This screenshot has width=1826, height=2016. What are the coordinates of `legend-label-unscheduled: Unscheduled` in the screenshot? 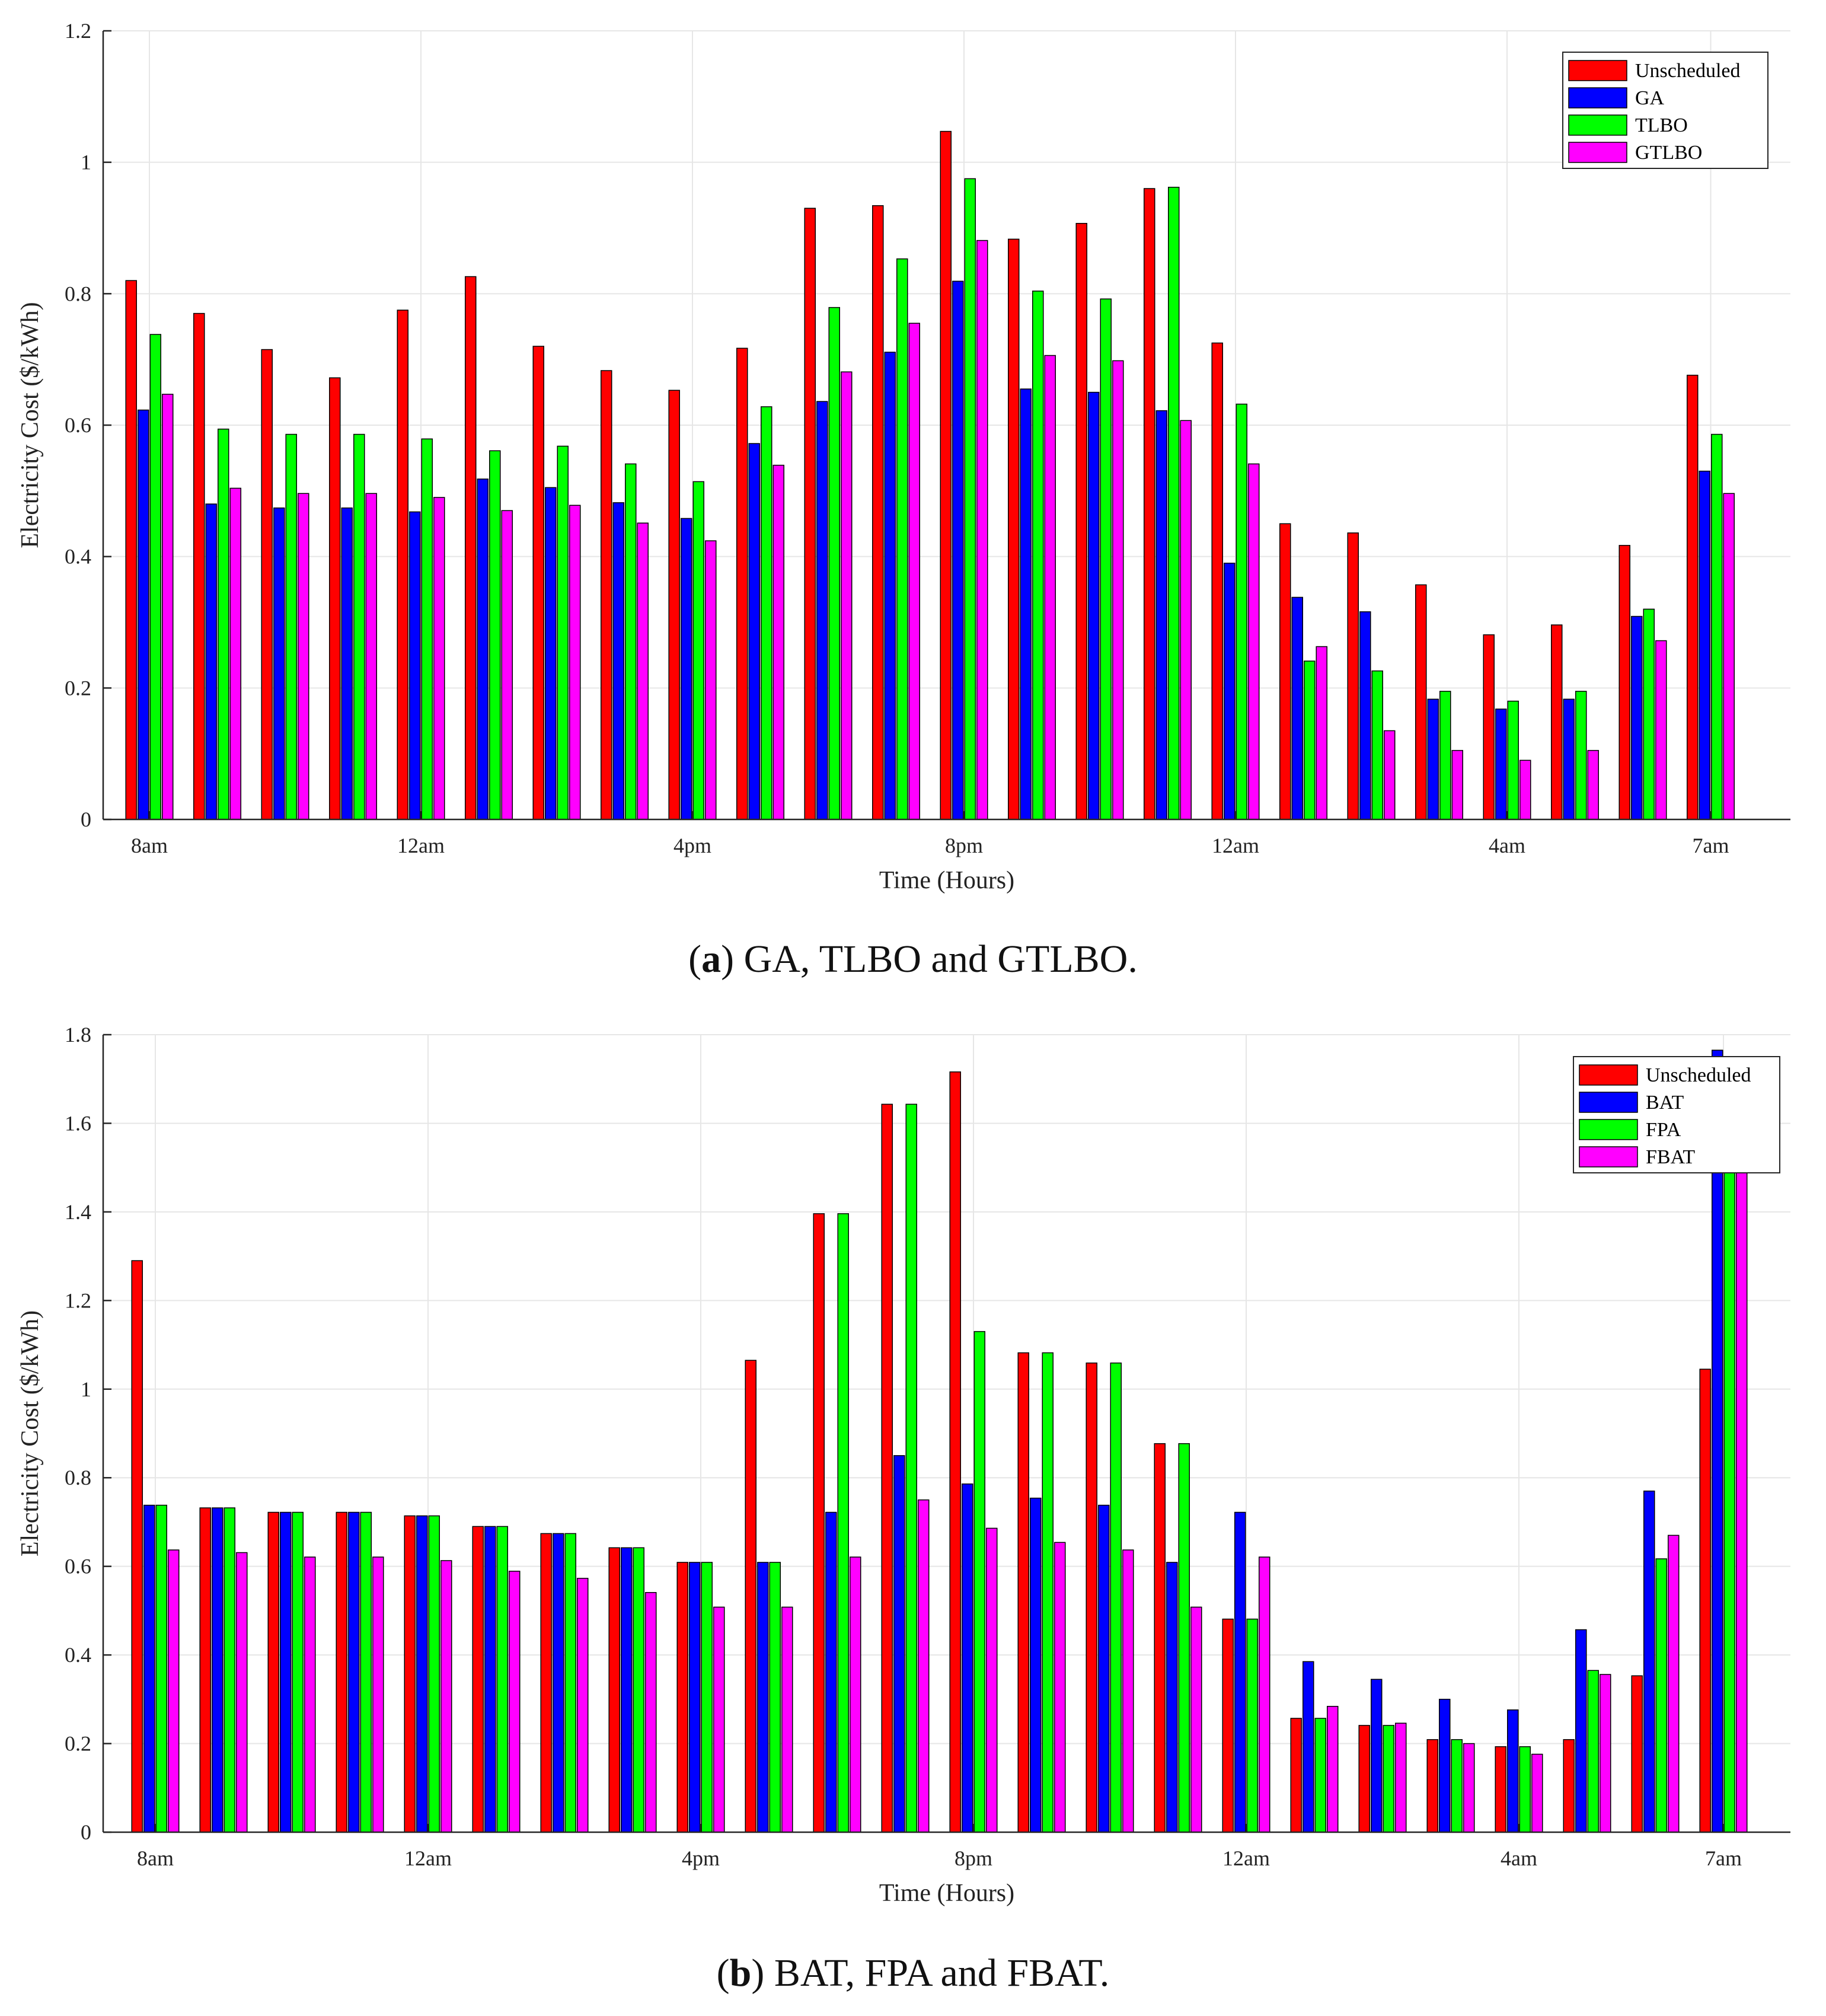 It's located at (1688, 71).